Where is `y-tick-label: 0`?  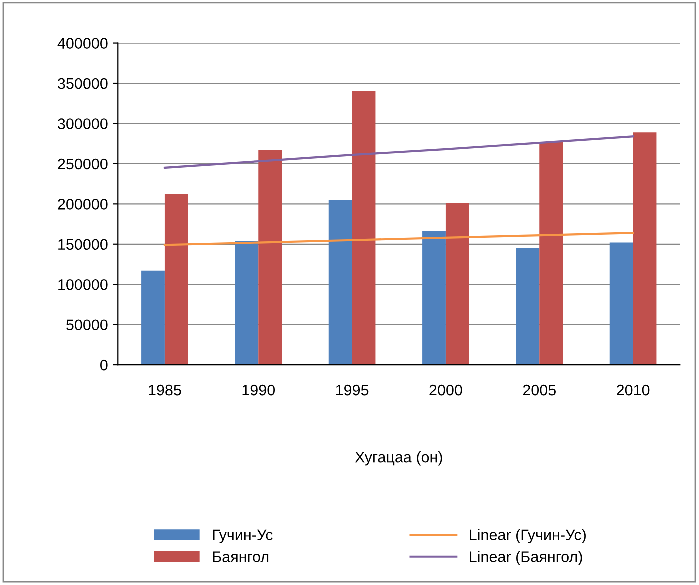 y-tick-label: 0 is located at coordinates (104, 365).